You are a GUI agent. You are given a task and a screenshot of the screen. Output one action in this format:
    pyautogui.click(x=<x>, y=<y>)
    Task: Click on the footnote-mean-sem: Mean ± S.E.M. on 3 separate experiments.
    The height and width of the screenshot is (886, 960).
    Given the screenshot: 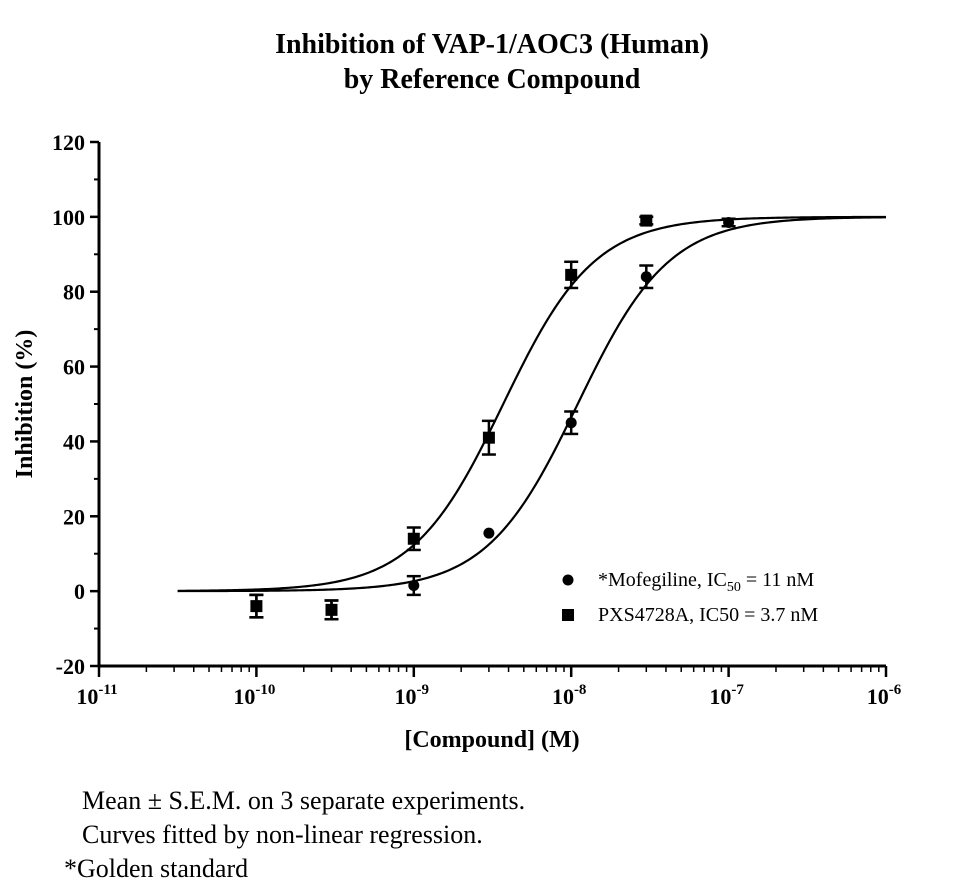 What is the action you would take?
    pyautogui.click(x=304, y=800)
    